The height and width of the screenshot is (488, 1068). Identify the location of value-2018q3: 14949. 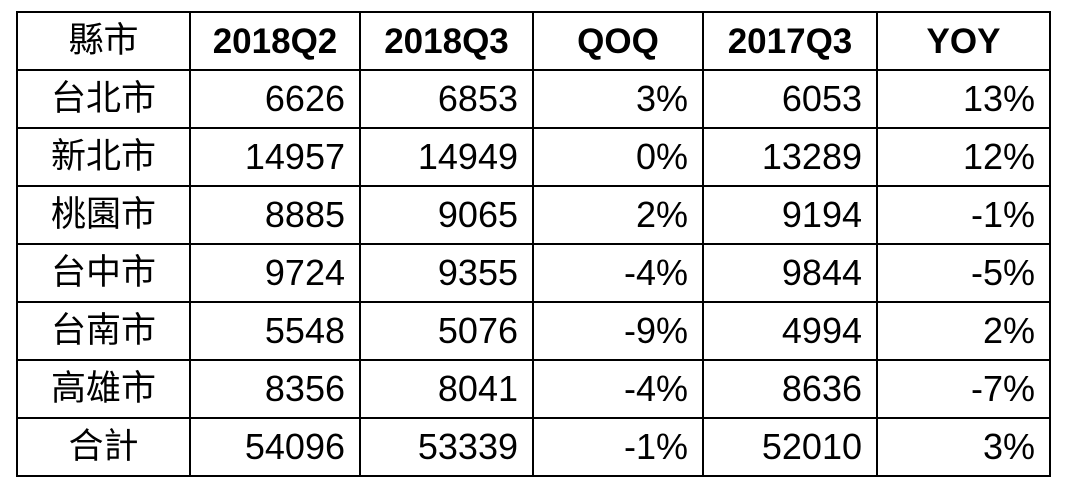
(446, 157).